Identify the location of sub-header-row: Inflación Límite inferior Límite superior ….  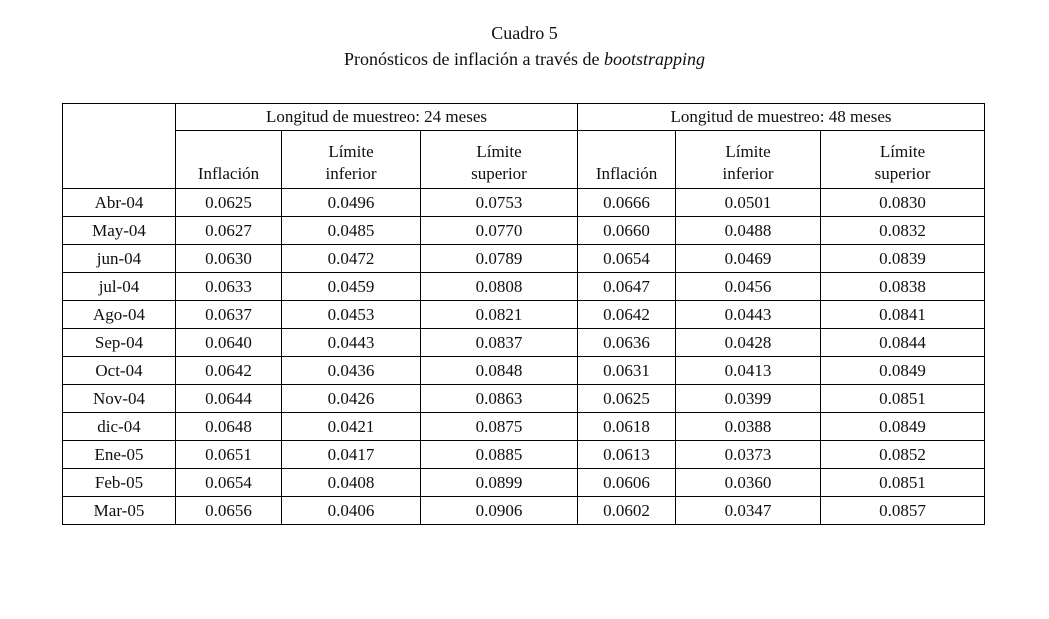
(524, 159).